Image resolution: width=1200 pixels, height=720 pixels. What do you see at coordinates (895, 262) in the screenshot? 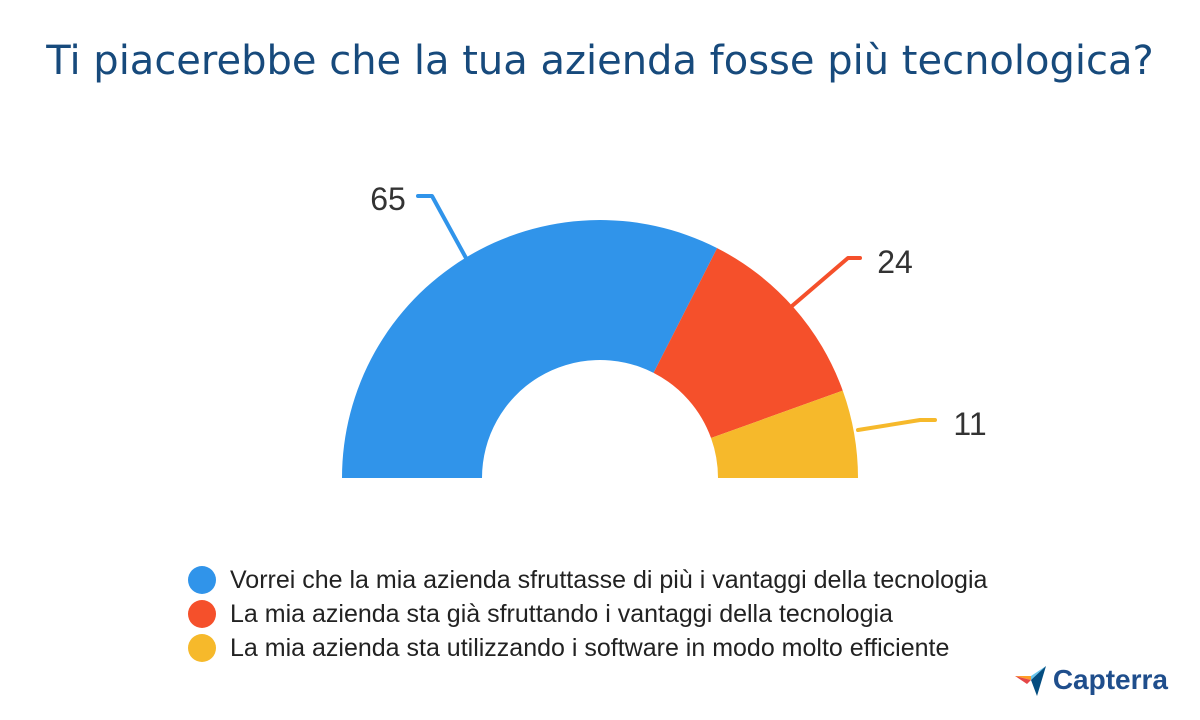
I see `data-label: 24` at bounding box center [895, 262].